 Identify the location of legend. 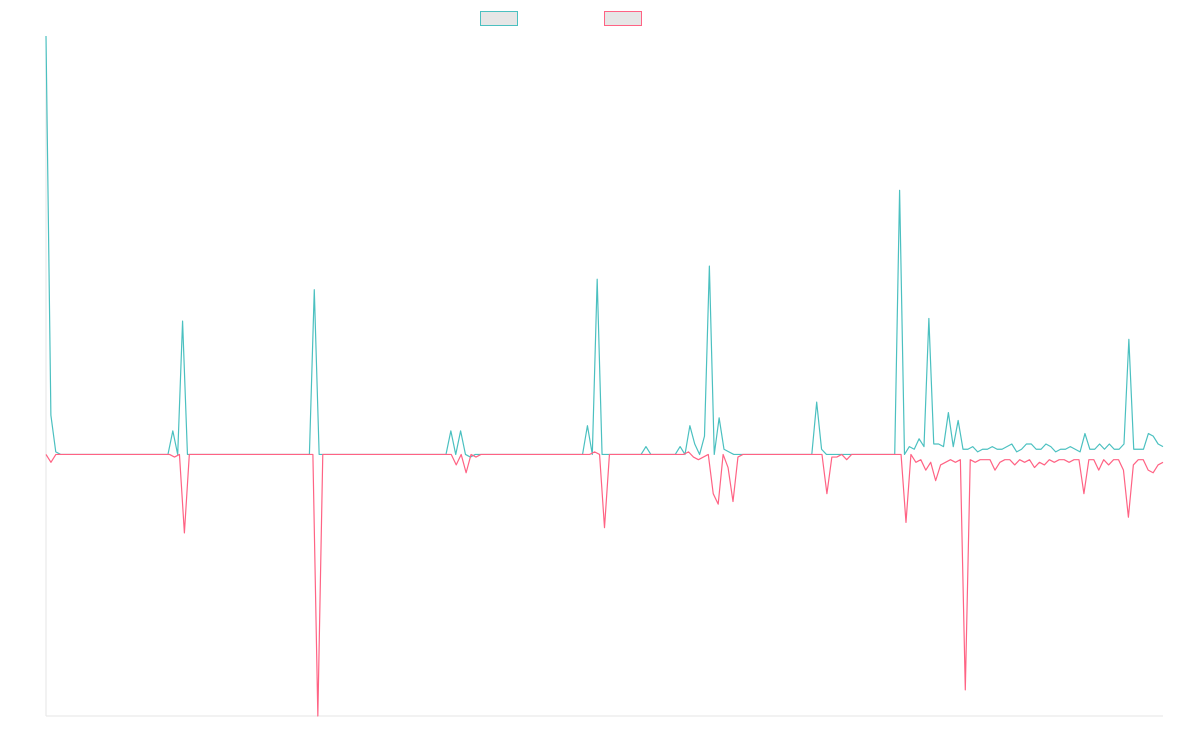
(563, 18).